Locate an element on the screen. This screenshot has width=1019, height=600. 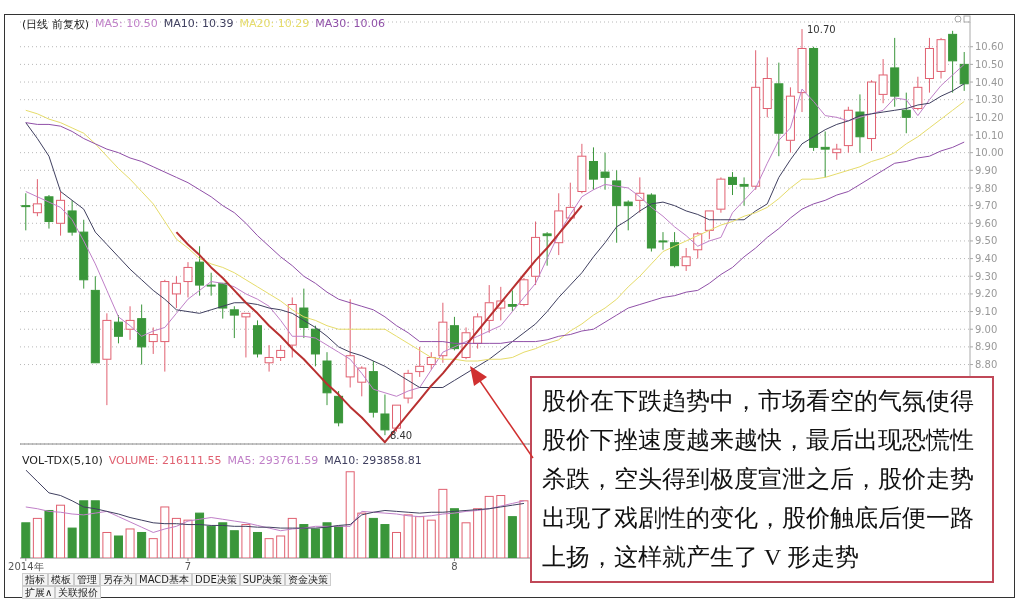
x-tick-label: 2014年 is located at coordinates (26, 567).